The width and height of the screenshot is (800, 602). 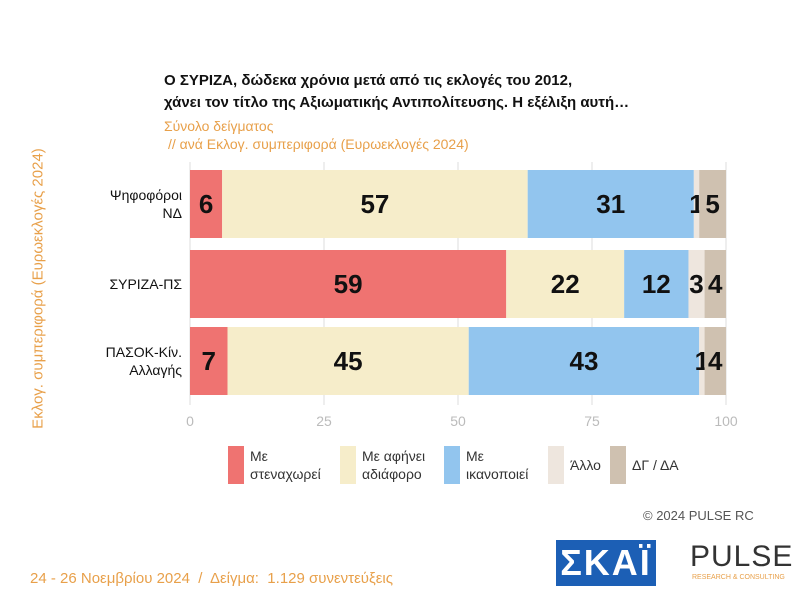 What do you see at coordinates (38, 288) in the screenshot?
I see `y-axis-label: Εκλογ. συμπεριφορά (Ευρωεκλογές 2024)` at bounding box center [38, 288].